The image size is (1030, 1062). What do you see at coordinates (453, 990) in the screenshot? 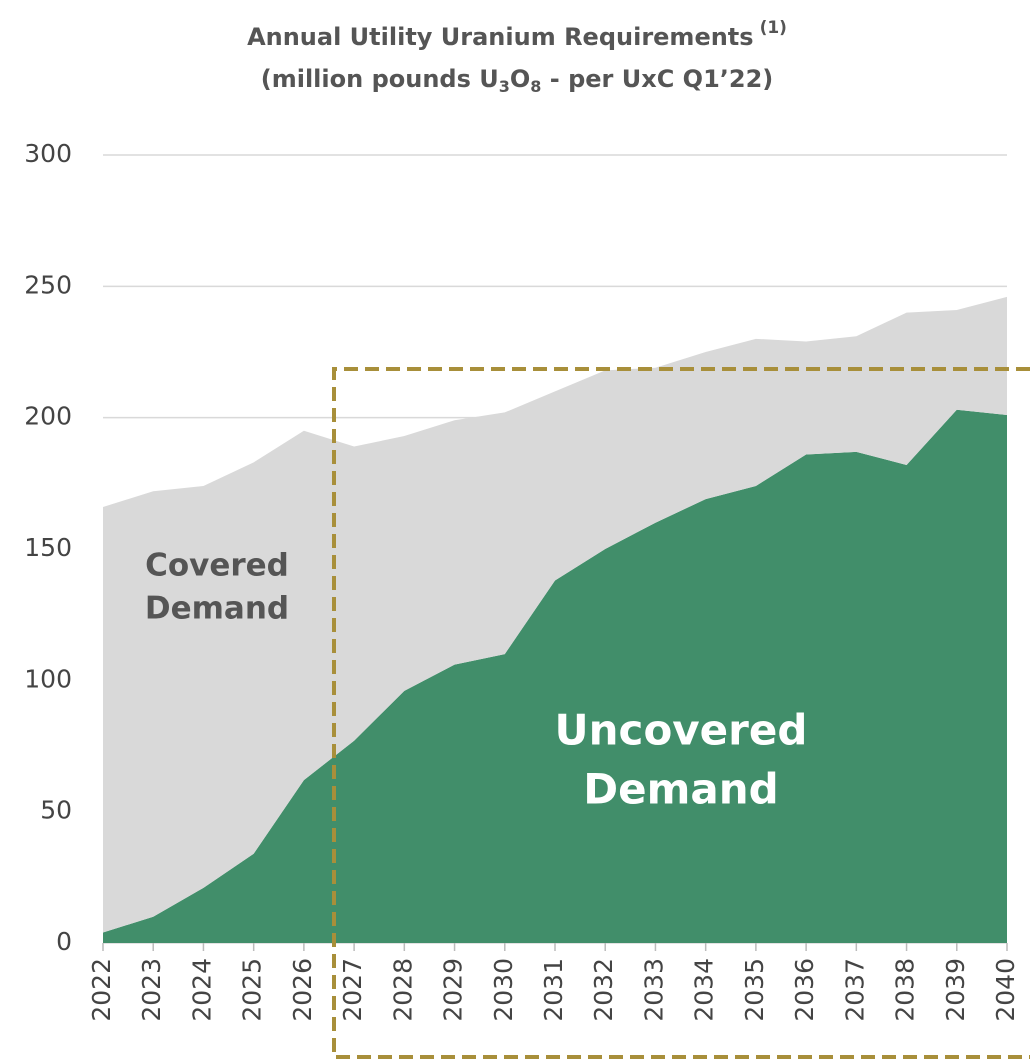
I see `x-tick-label: 2029` at bounding box center [453, 990].